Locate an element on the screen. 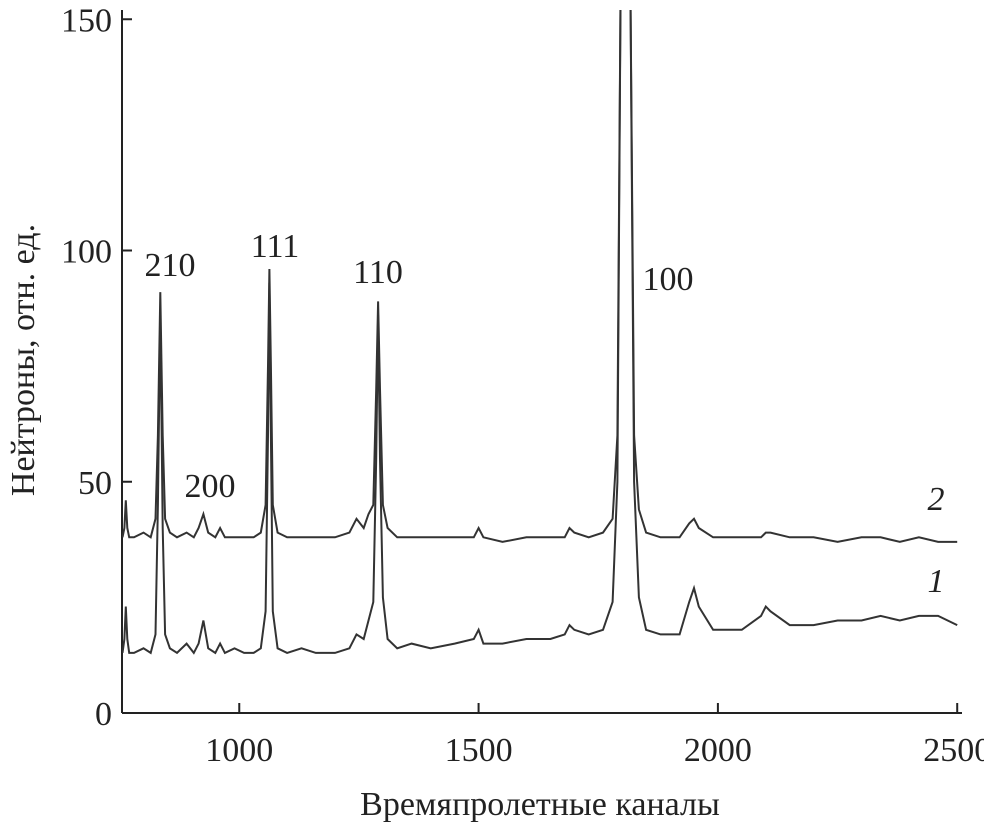 The height and width of the screenshot is (834, 984). peak-label: 110 is located at coordinates (378, 272).